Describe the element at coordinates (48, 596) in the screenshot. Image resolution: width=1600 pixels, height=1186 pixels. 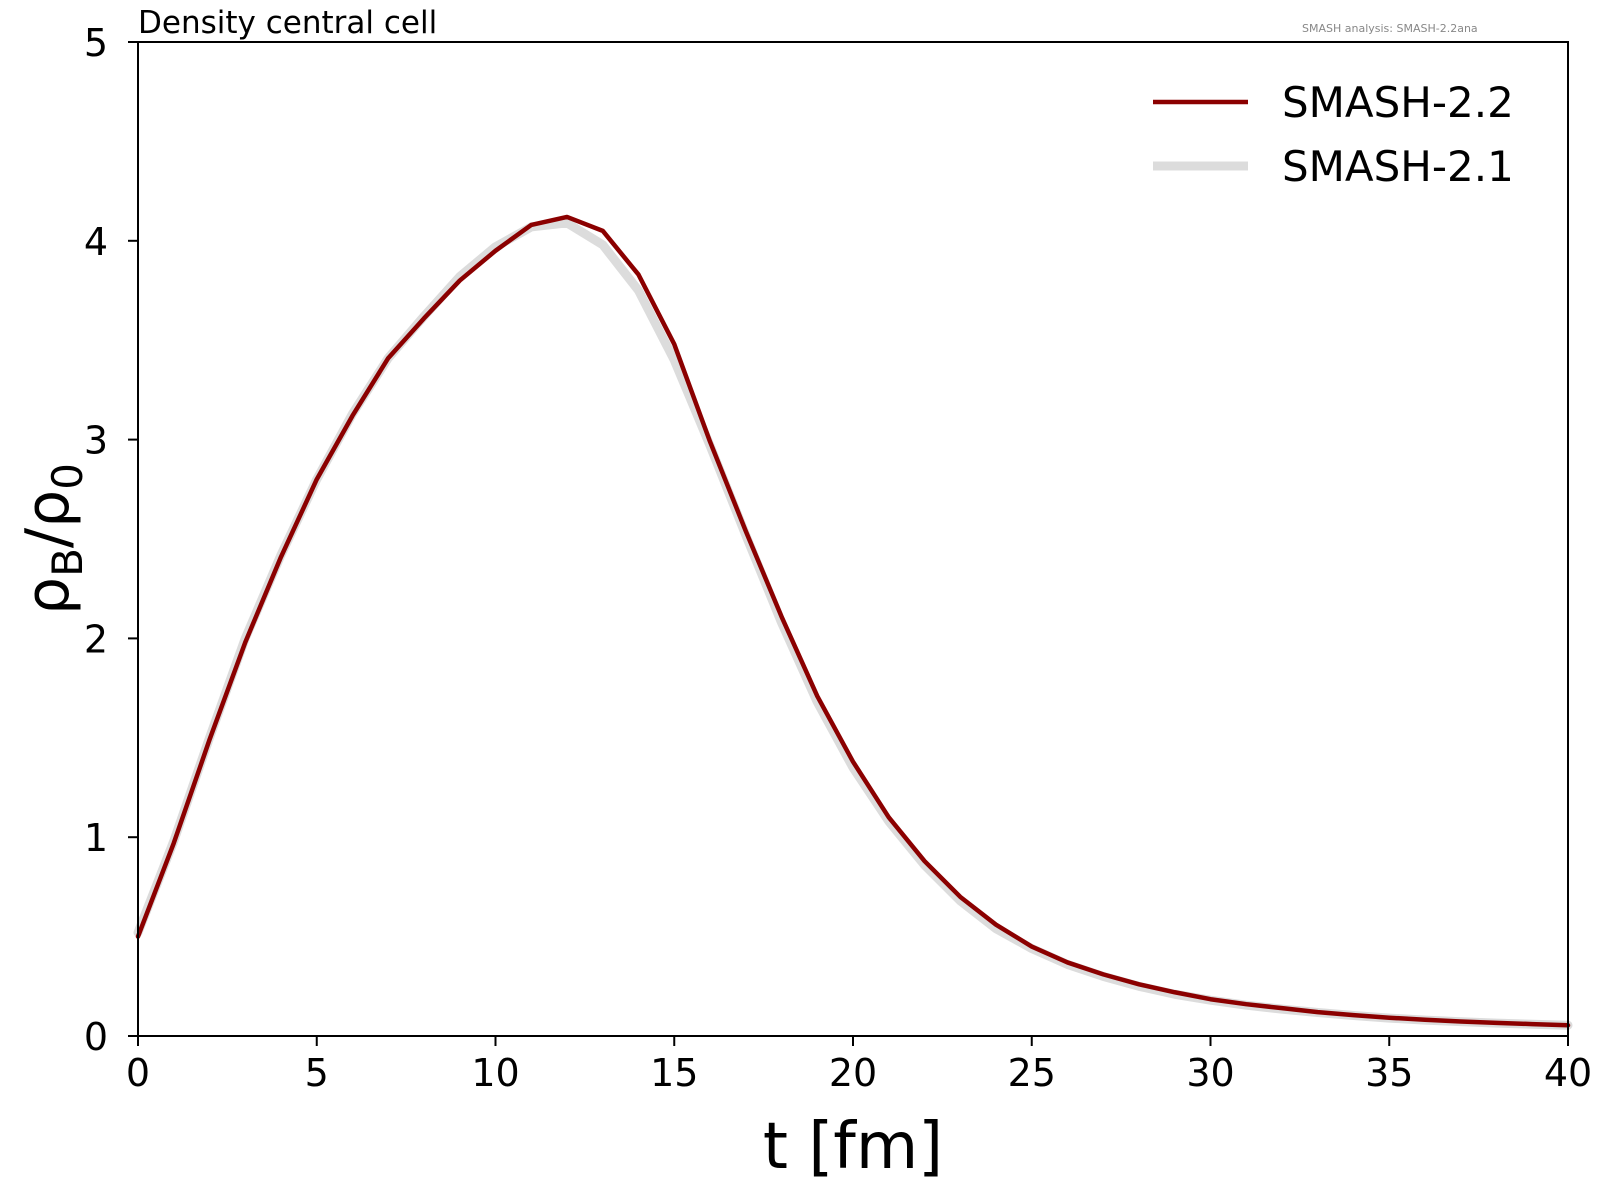
I see `y-axis-title-base: ρ` at that location.